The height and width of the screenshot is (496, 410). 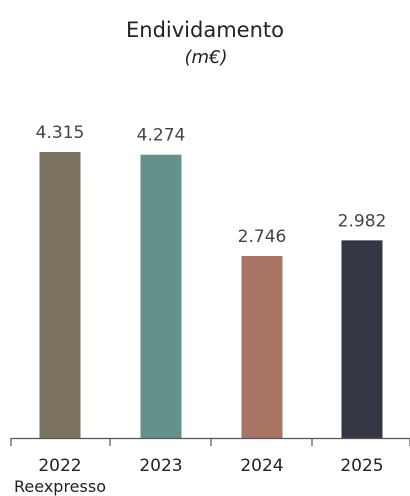 I want to click on value-label-2023: 4.274, so click(x=161, y=136).